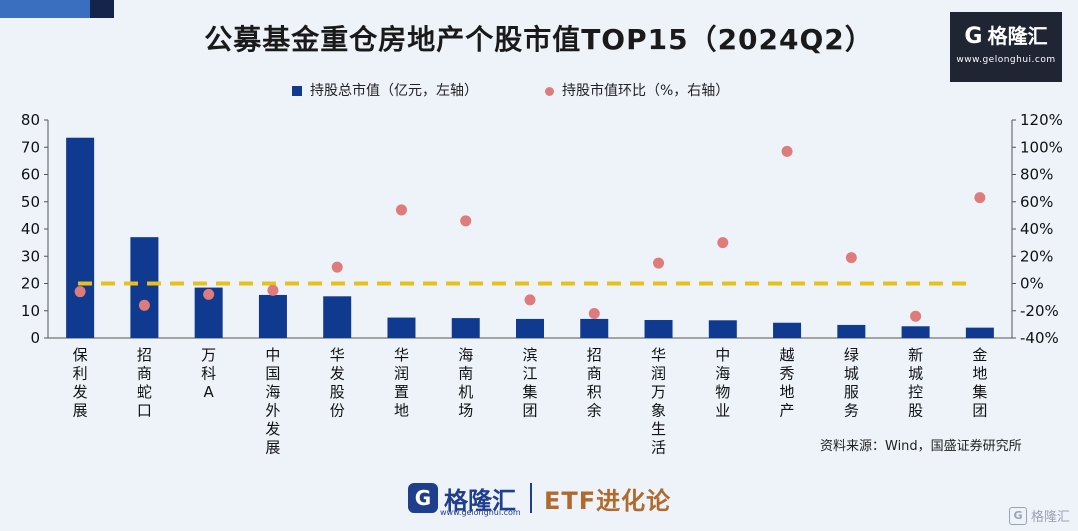 The image size is (1078, 531). I want to click on watermark-text: 格隆汇, so click(1050, 517).